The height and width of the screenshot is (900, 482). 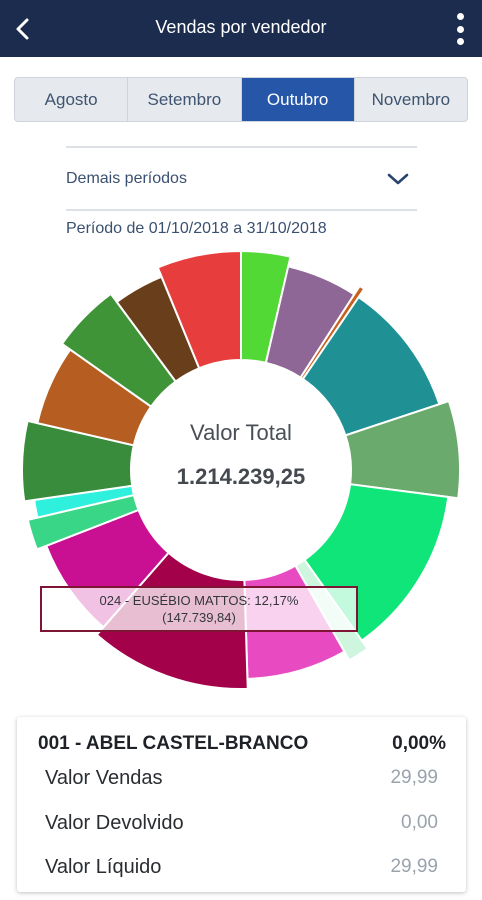 What do you see at coordinates (103, 866) in the screenshot?
I see `net-label: Valor Líquido` at bounding box center [103, 866].